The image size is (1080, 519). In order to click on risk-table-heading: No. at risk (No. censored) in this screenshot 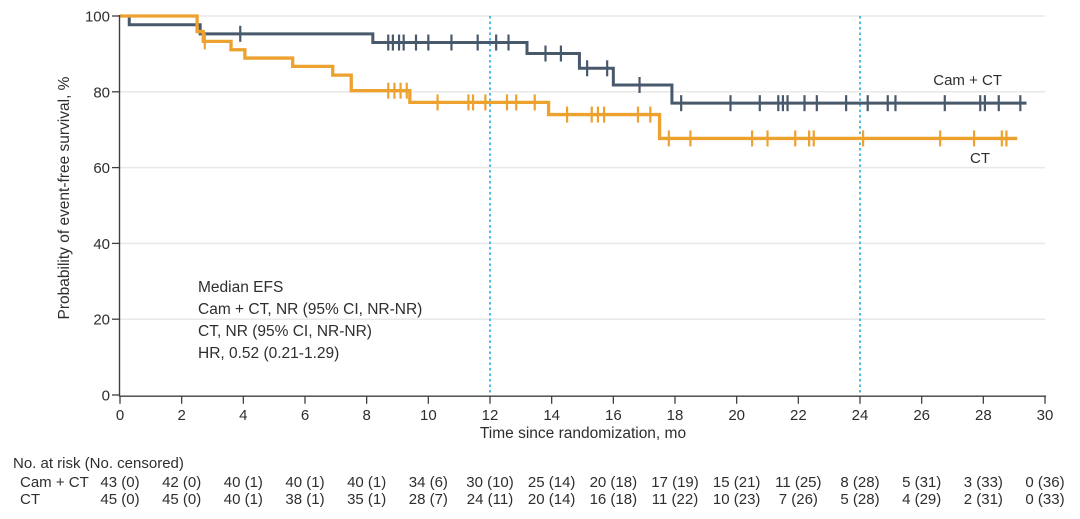, I will do `click(98, 463)`.